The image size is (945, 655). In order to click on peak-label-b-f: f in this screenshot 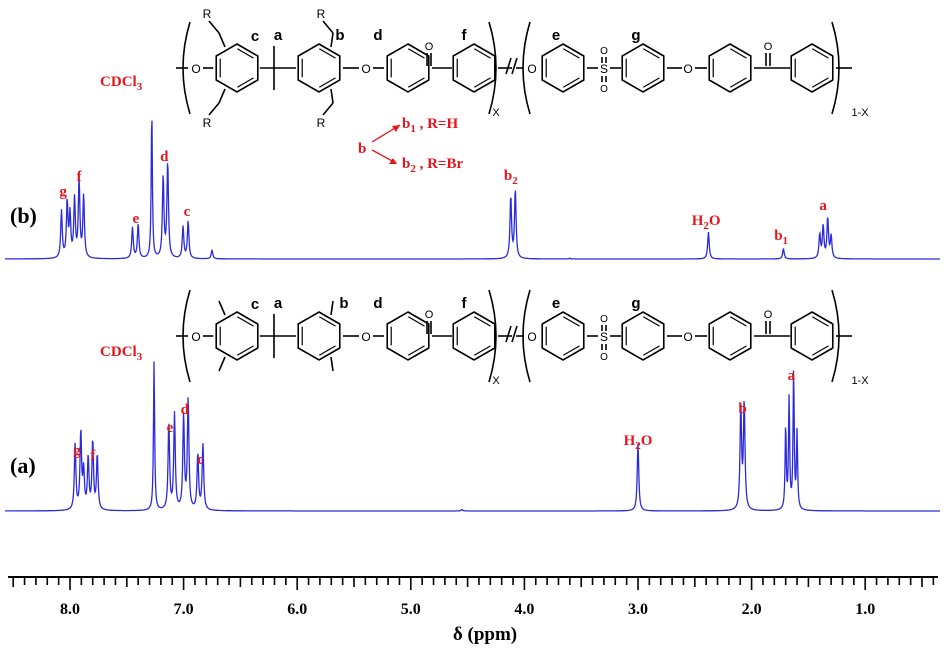, I will do `click(80, 177)`.